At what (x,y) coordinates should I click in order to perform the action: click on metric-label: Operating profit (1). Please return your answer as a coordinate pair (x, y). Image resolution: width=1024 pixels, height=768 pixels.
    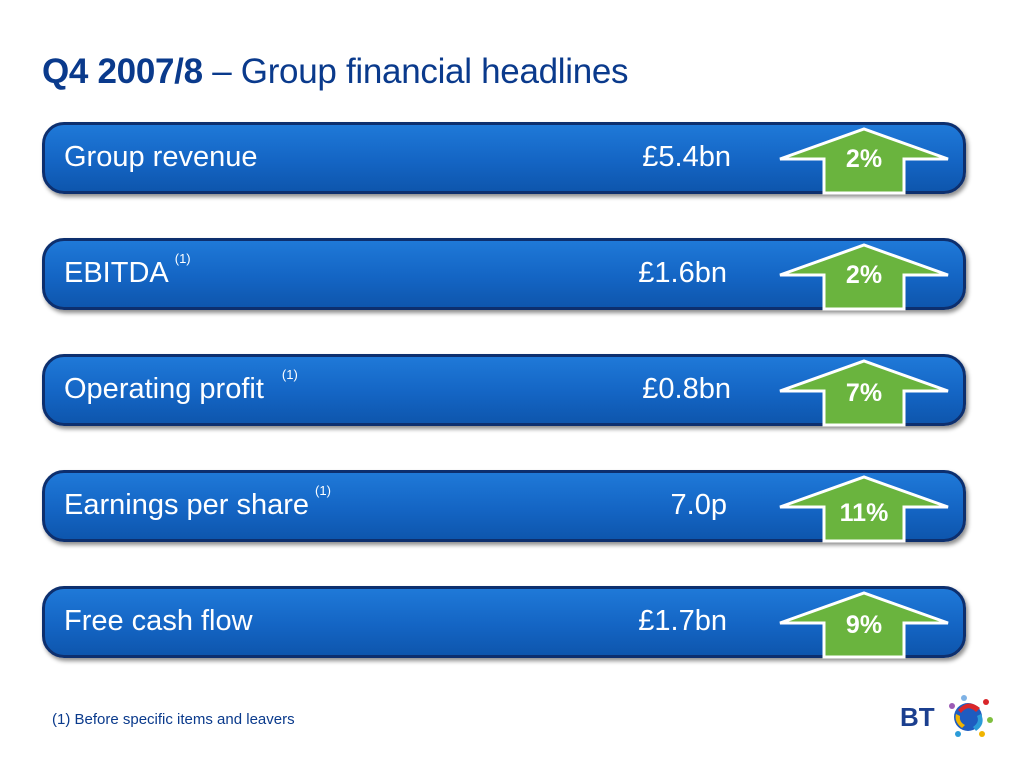
    Looking at the image, I should click on (181, 386).